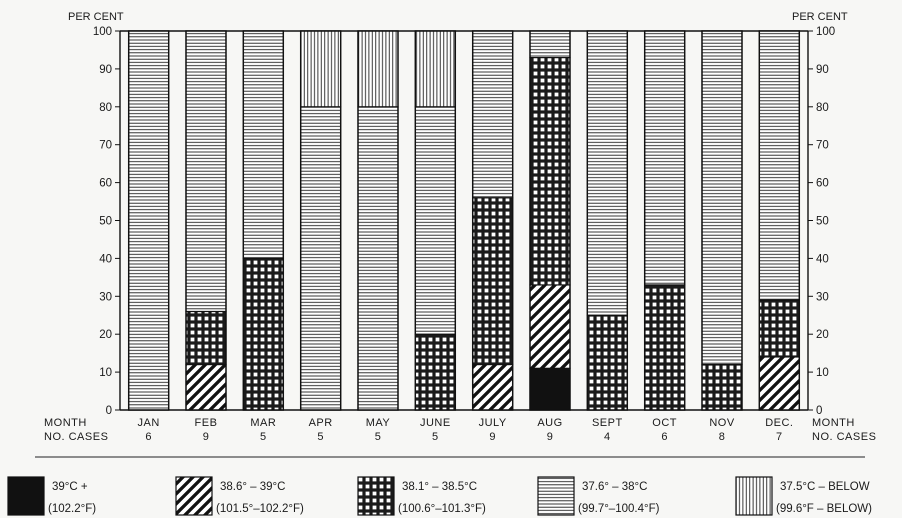  I want to click on cases-row-label-left: NO. CASES, so click(76, 437).